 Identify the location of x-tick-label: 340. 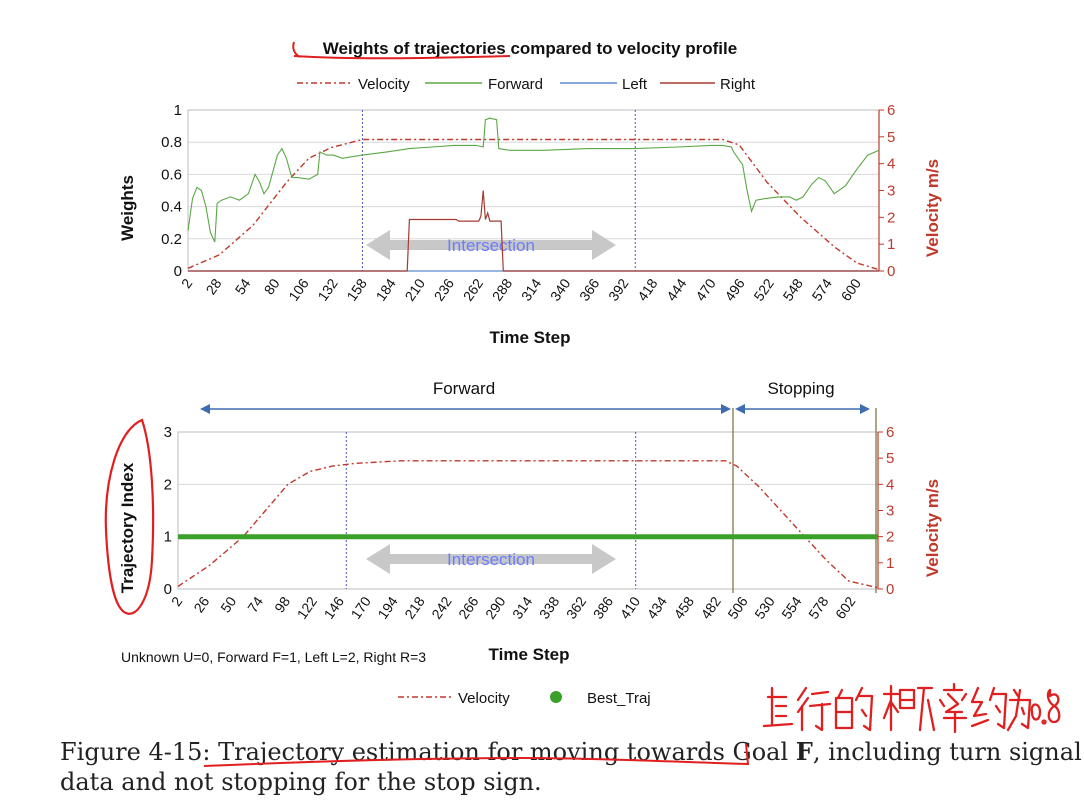
(560, 289).